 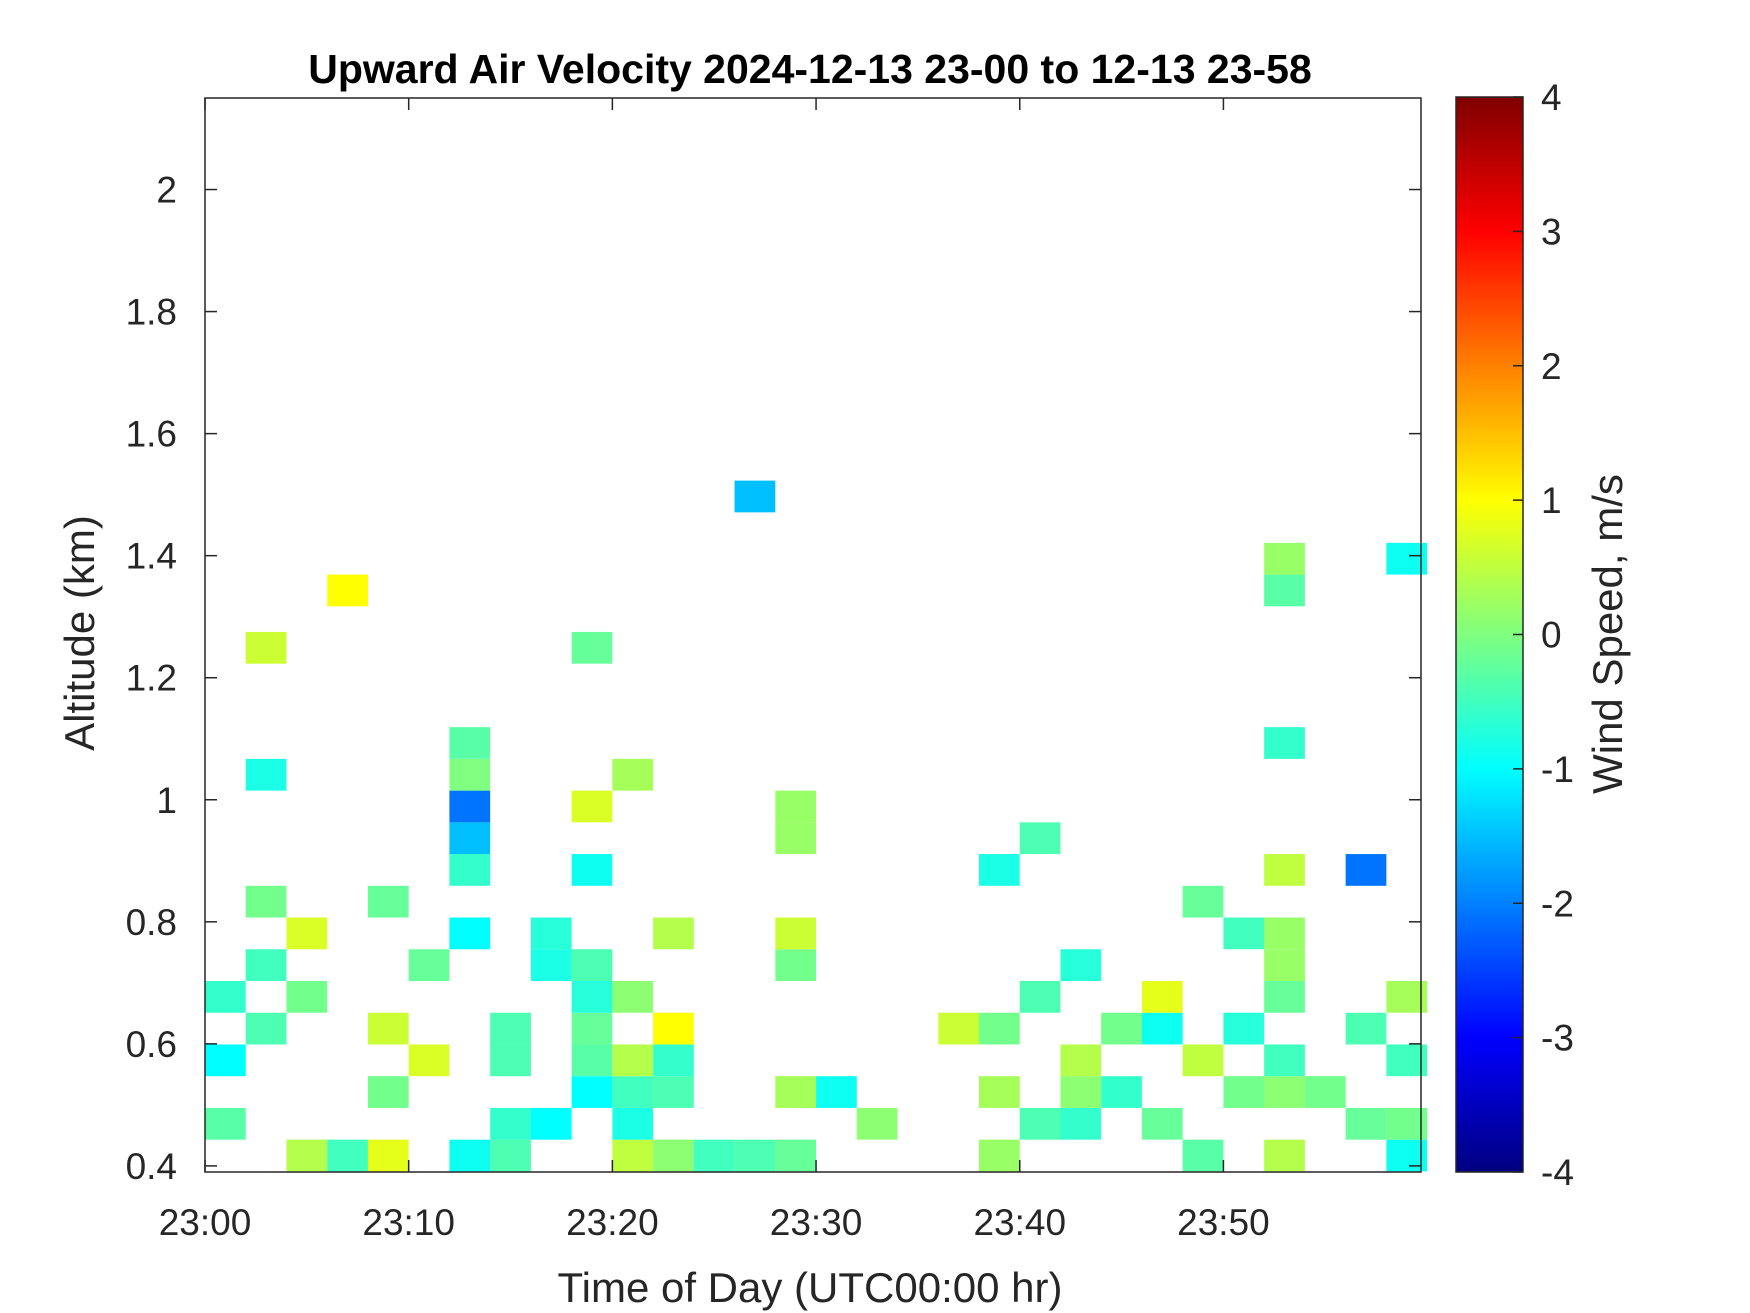 What do you see at coordinates (1557, 903) in the screenshot?
I see `colorbar-tick-label: -2` at bounding box center [1557, 903].